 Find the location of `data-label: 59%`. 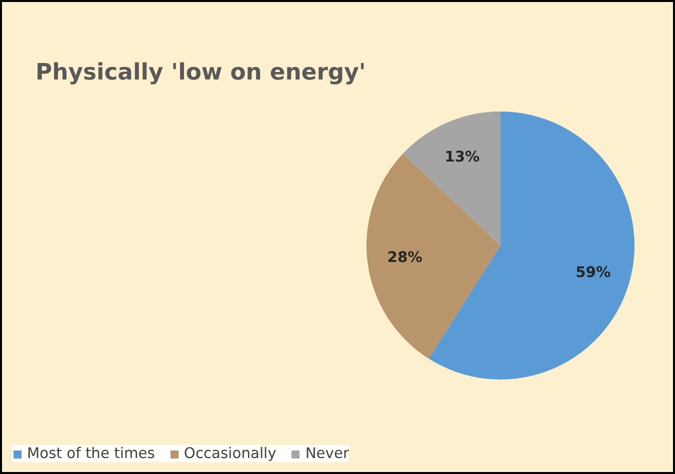

data-label: 59% is located at coordinates (594, 272).